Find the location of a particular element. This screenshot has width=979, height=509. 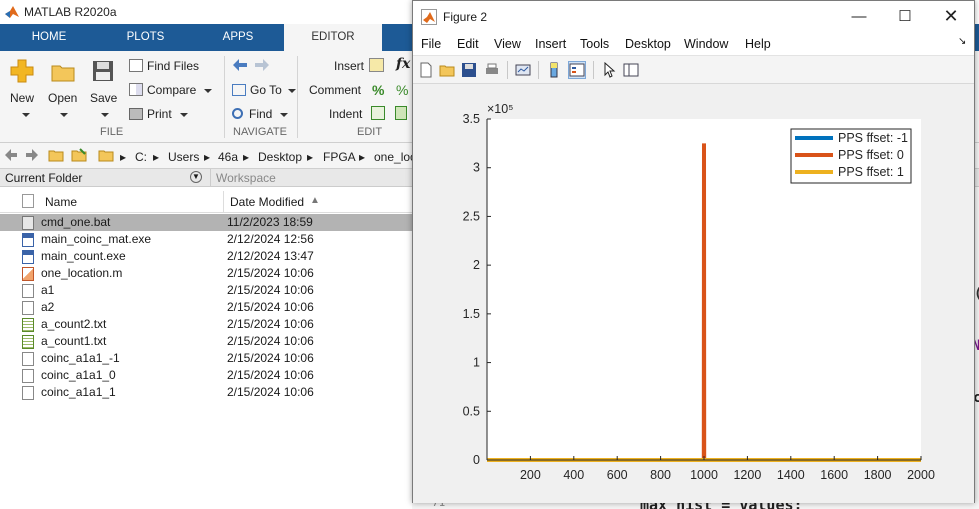

property-inspector-icon is located at coordinates (631, 70).